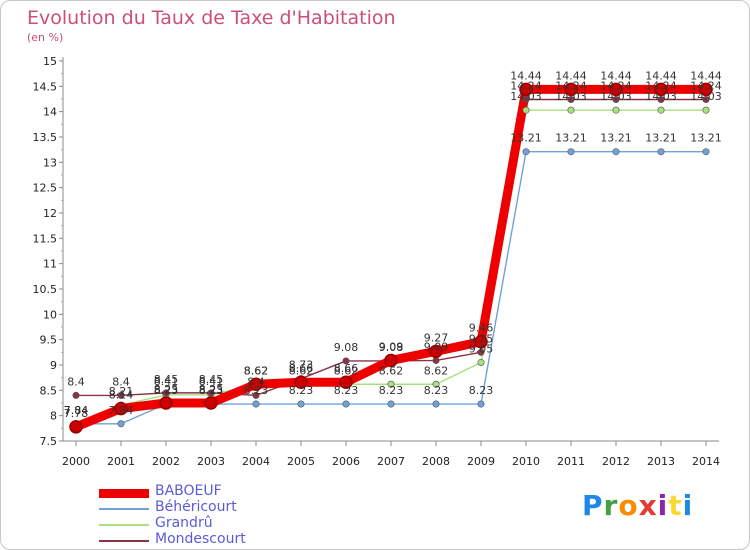 The width and height of the screenshot is (750, 550). I want to click on y-tick-label: 8.5, so click(49, 390).